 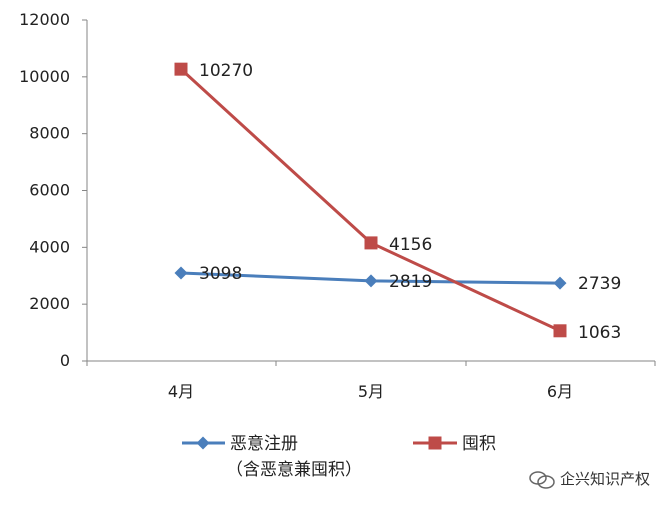 I want to click on y-tick-label: 4000, so click(x=49, y=246).